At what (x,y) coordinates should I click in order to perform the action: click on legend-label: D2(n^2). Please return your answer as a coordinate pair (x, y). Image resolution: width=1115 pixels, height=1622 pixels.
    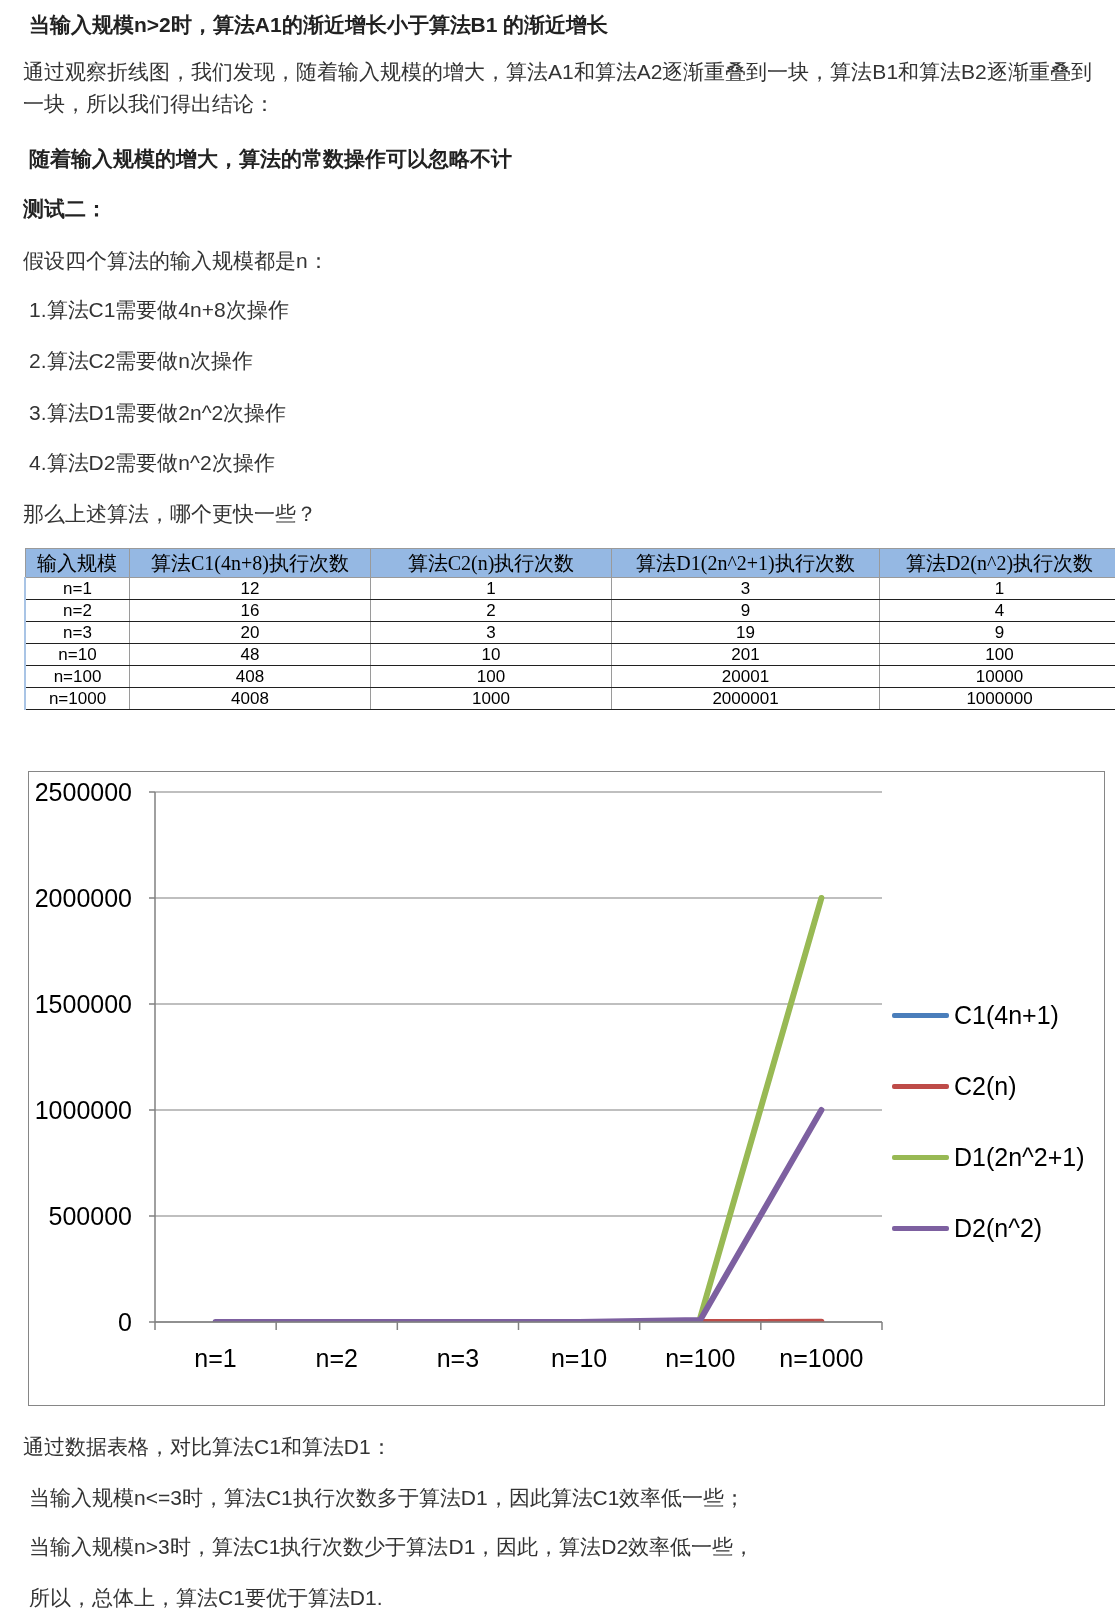
    Looking at the image, I should click on (998, 1228).